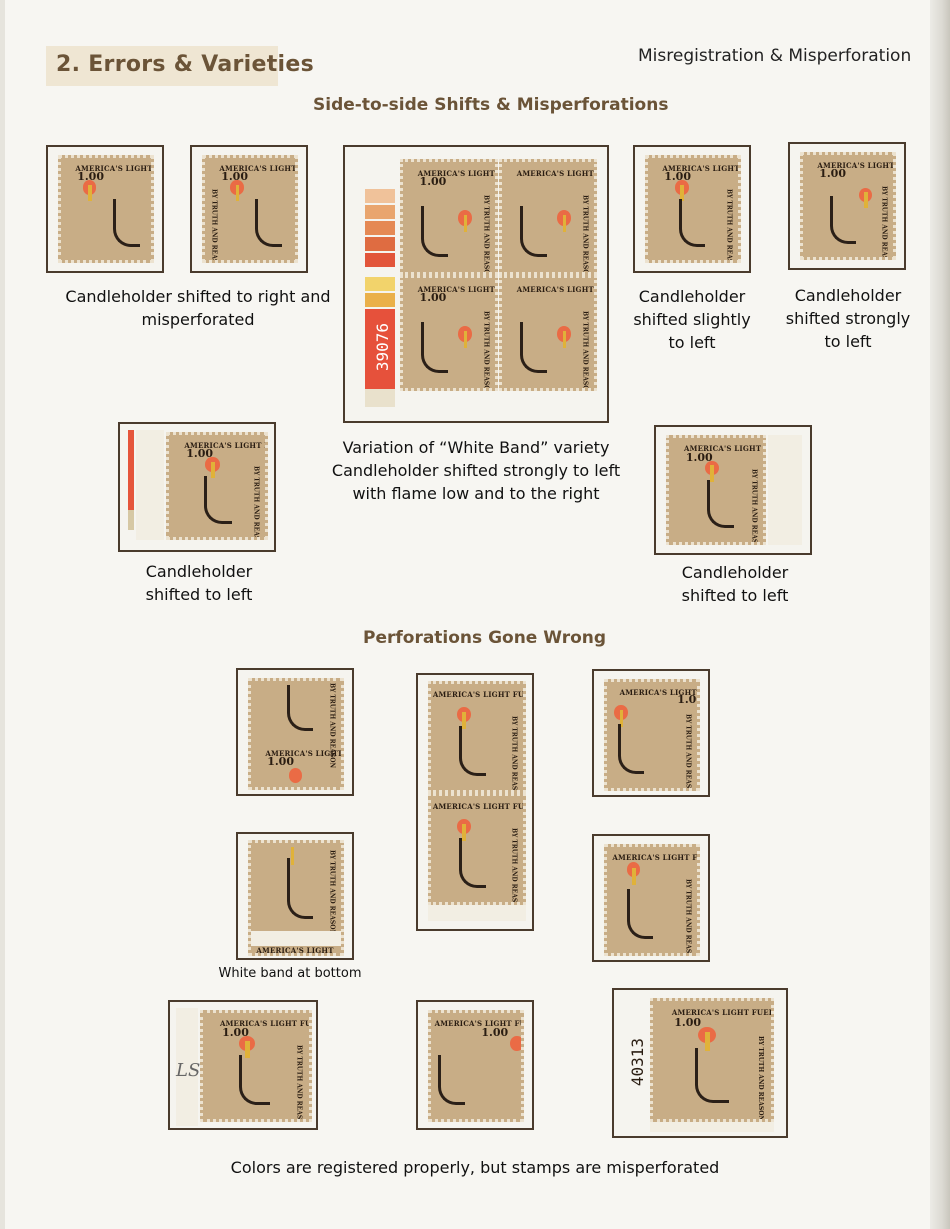 This screenshot has width=950, height=1229. Describe the element at coordinates (295, 951) in the screenshot. I see `stamp-legend: AMERICA'S LIGHT` at that location.